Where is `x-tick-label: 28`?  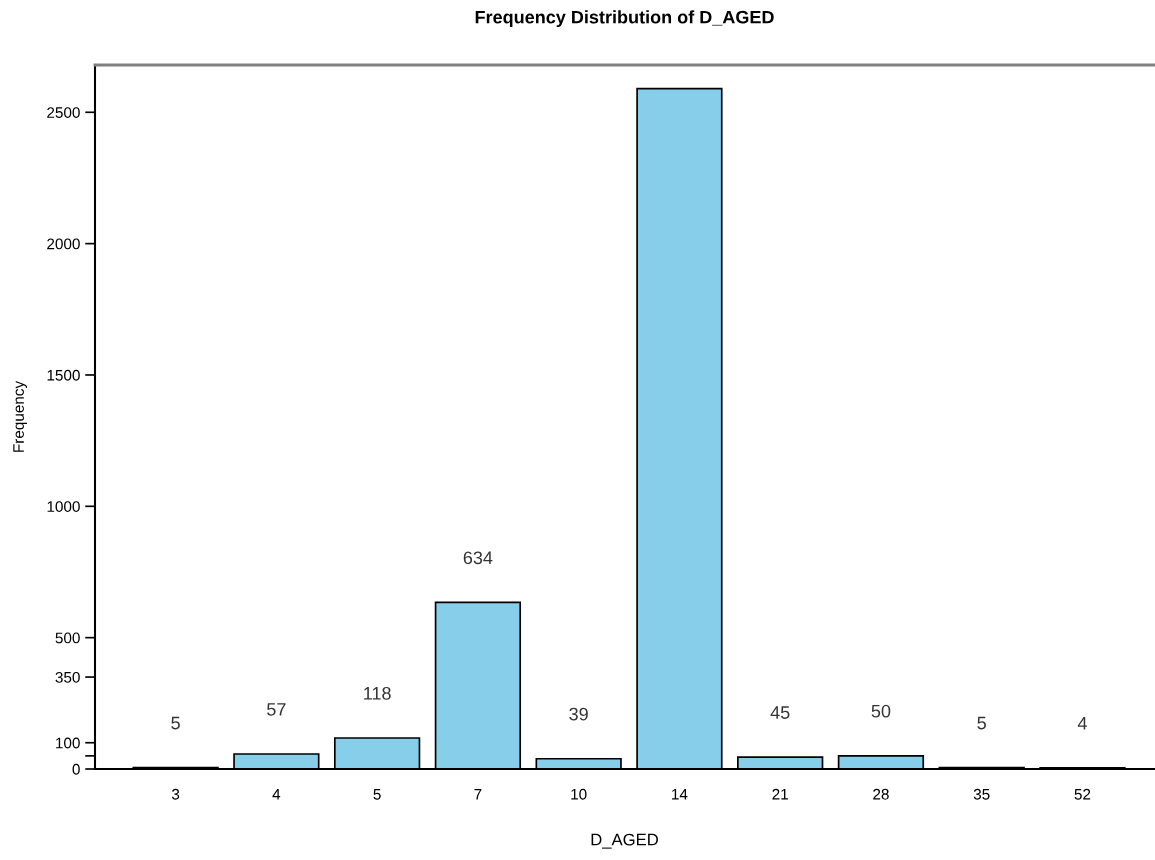
x-tick-label: 28 is located at coordinates (881, 794).